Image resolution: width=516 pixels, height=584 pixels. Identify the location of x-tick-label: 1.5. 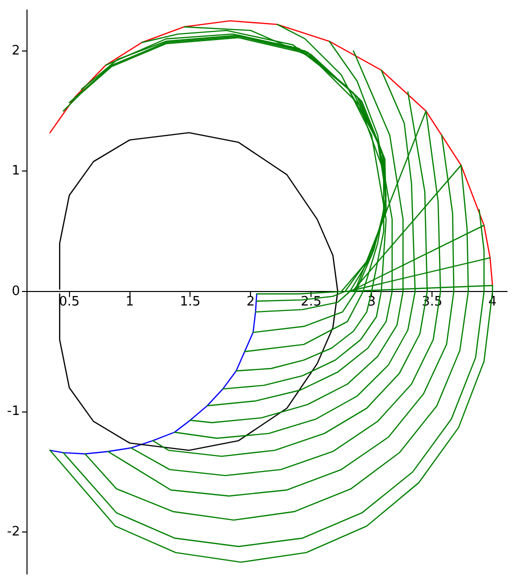
(190, 302).